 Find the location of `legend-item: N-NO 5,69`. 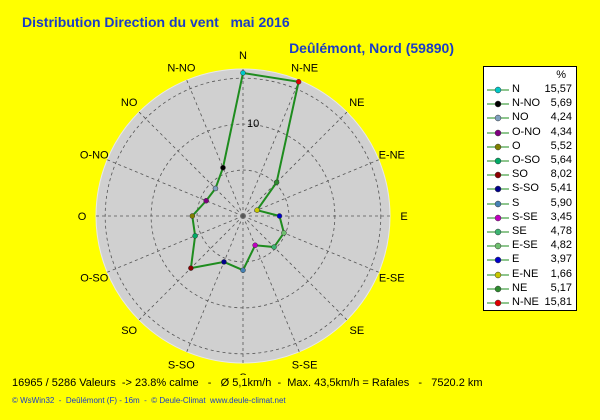

legend-item: N-NO 5,69 is located at coordinates (531, 104).